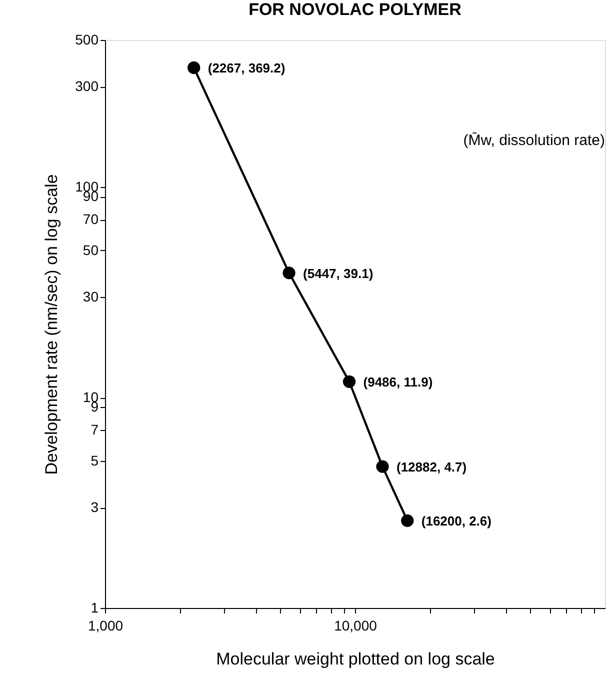 The height and width of the screenshot is (682, 610). What do you see at coordinates (534, 140) in the screenshot?
I see `annotation: (M̄w, dissolution rate)` at bounding box center [534, 140].